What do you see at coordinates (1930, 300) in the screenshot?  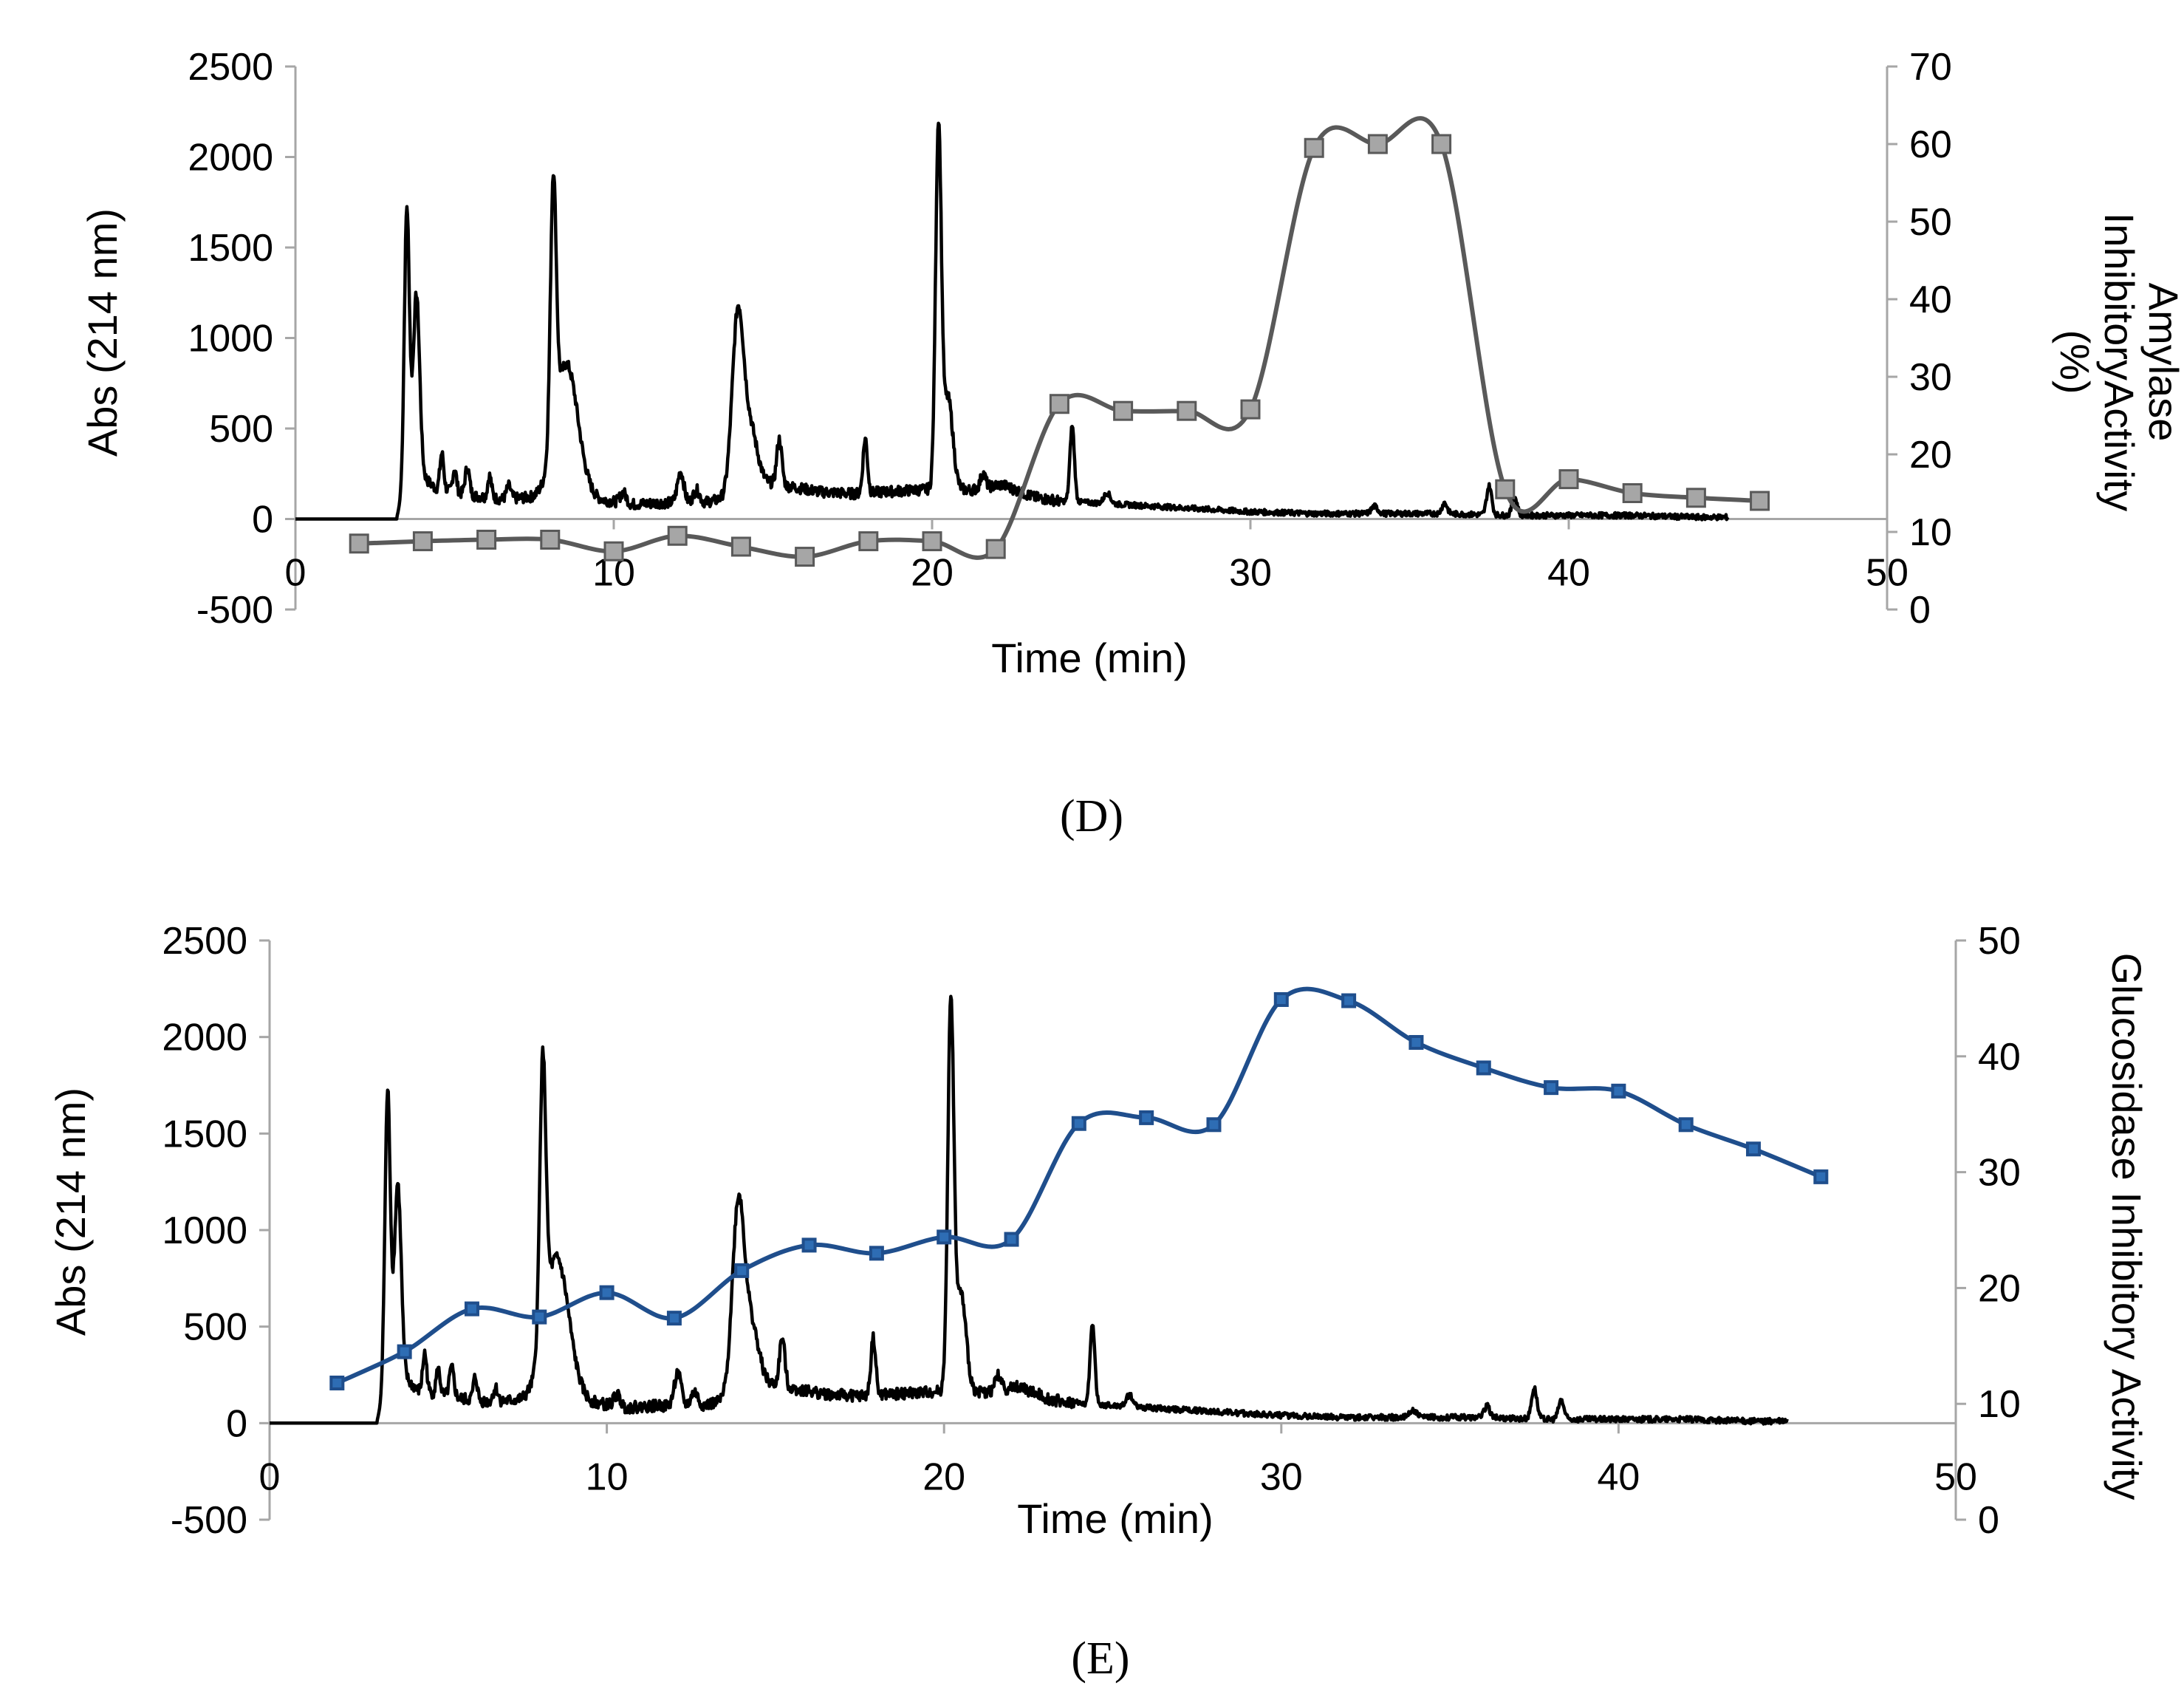 I see `y2-tick-label: 40` at bounding box center [1930, 300].